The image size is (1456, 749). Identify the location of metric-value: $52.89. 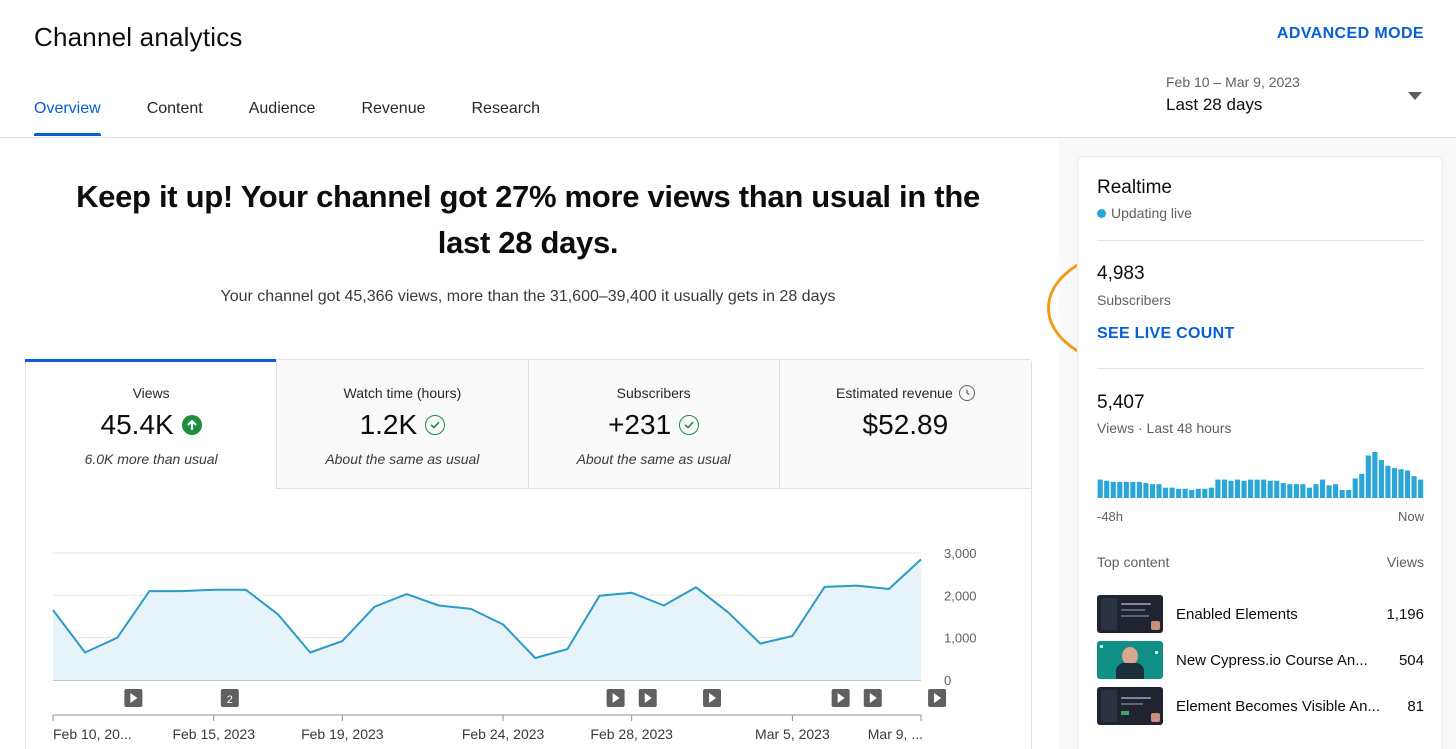
(905, 425).